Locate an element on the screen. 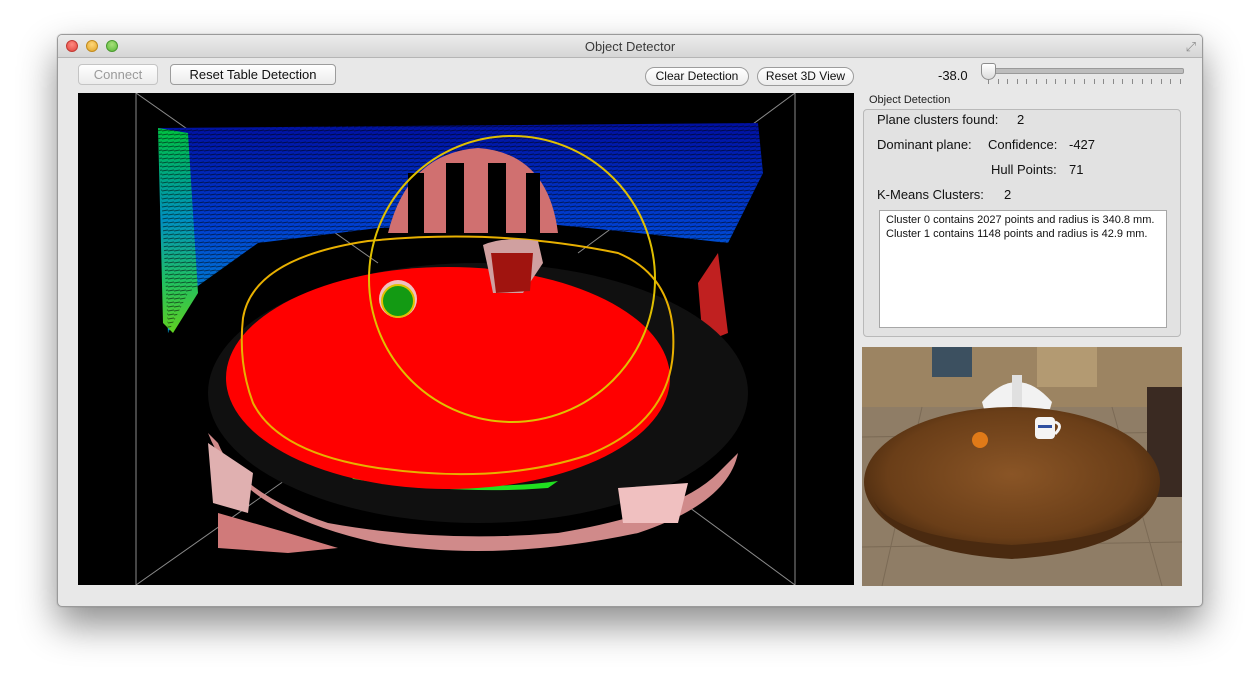 The height and width of the screenshot is (685, 1258). slider-track is located at coordinates (1085, 71).